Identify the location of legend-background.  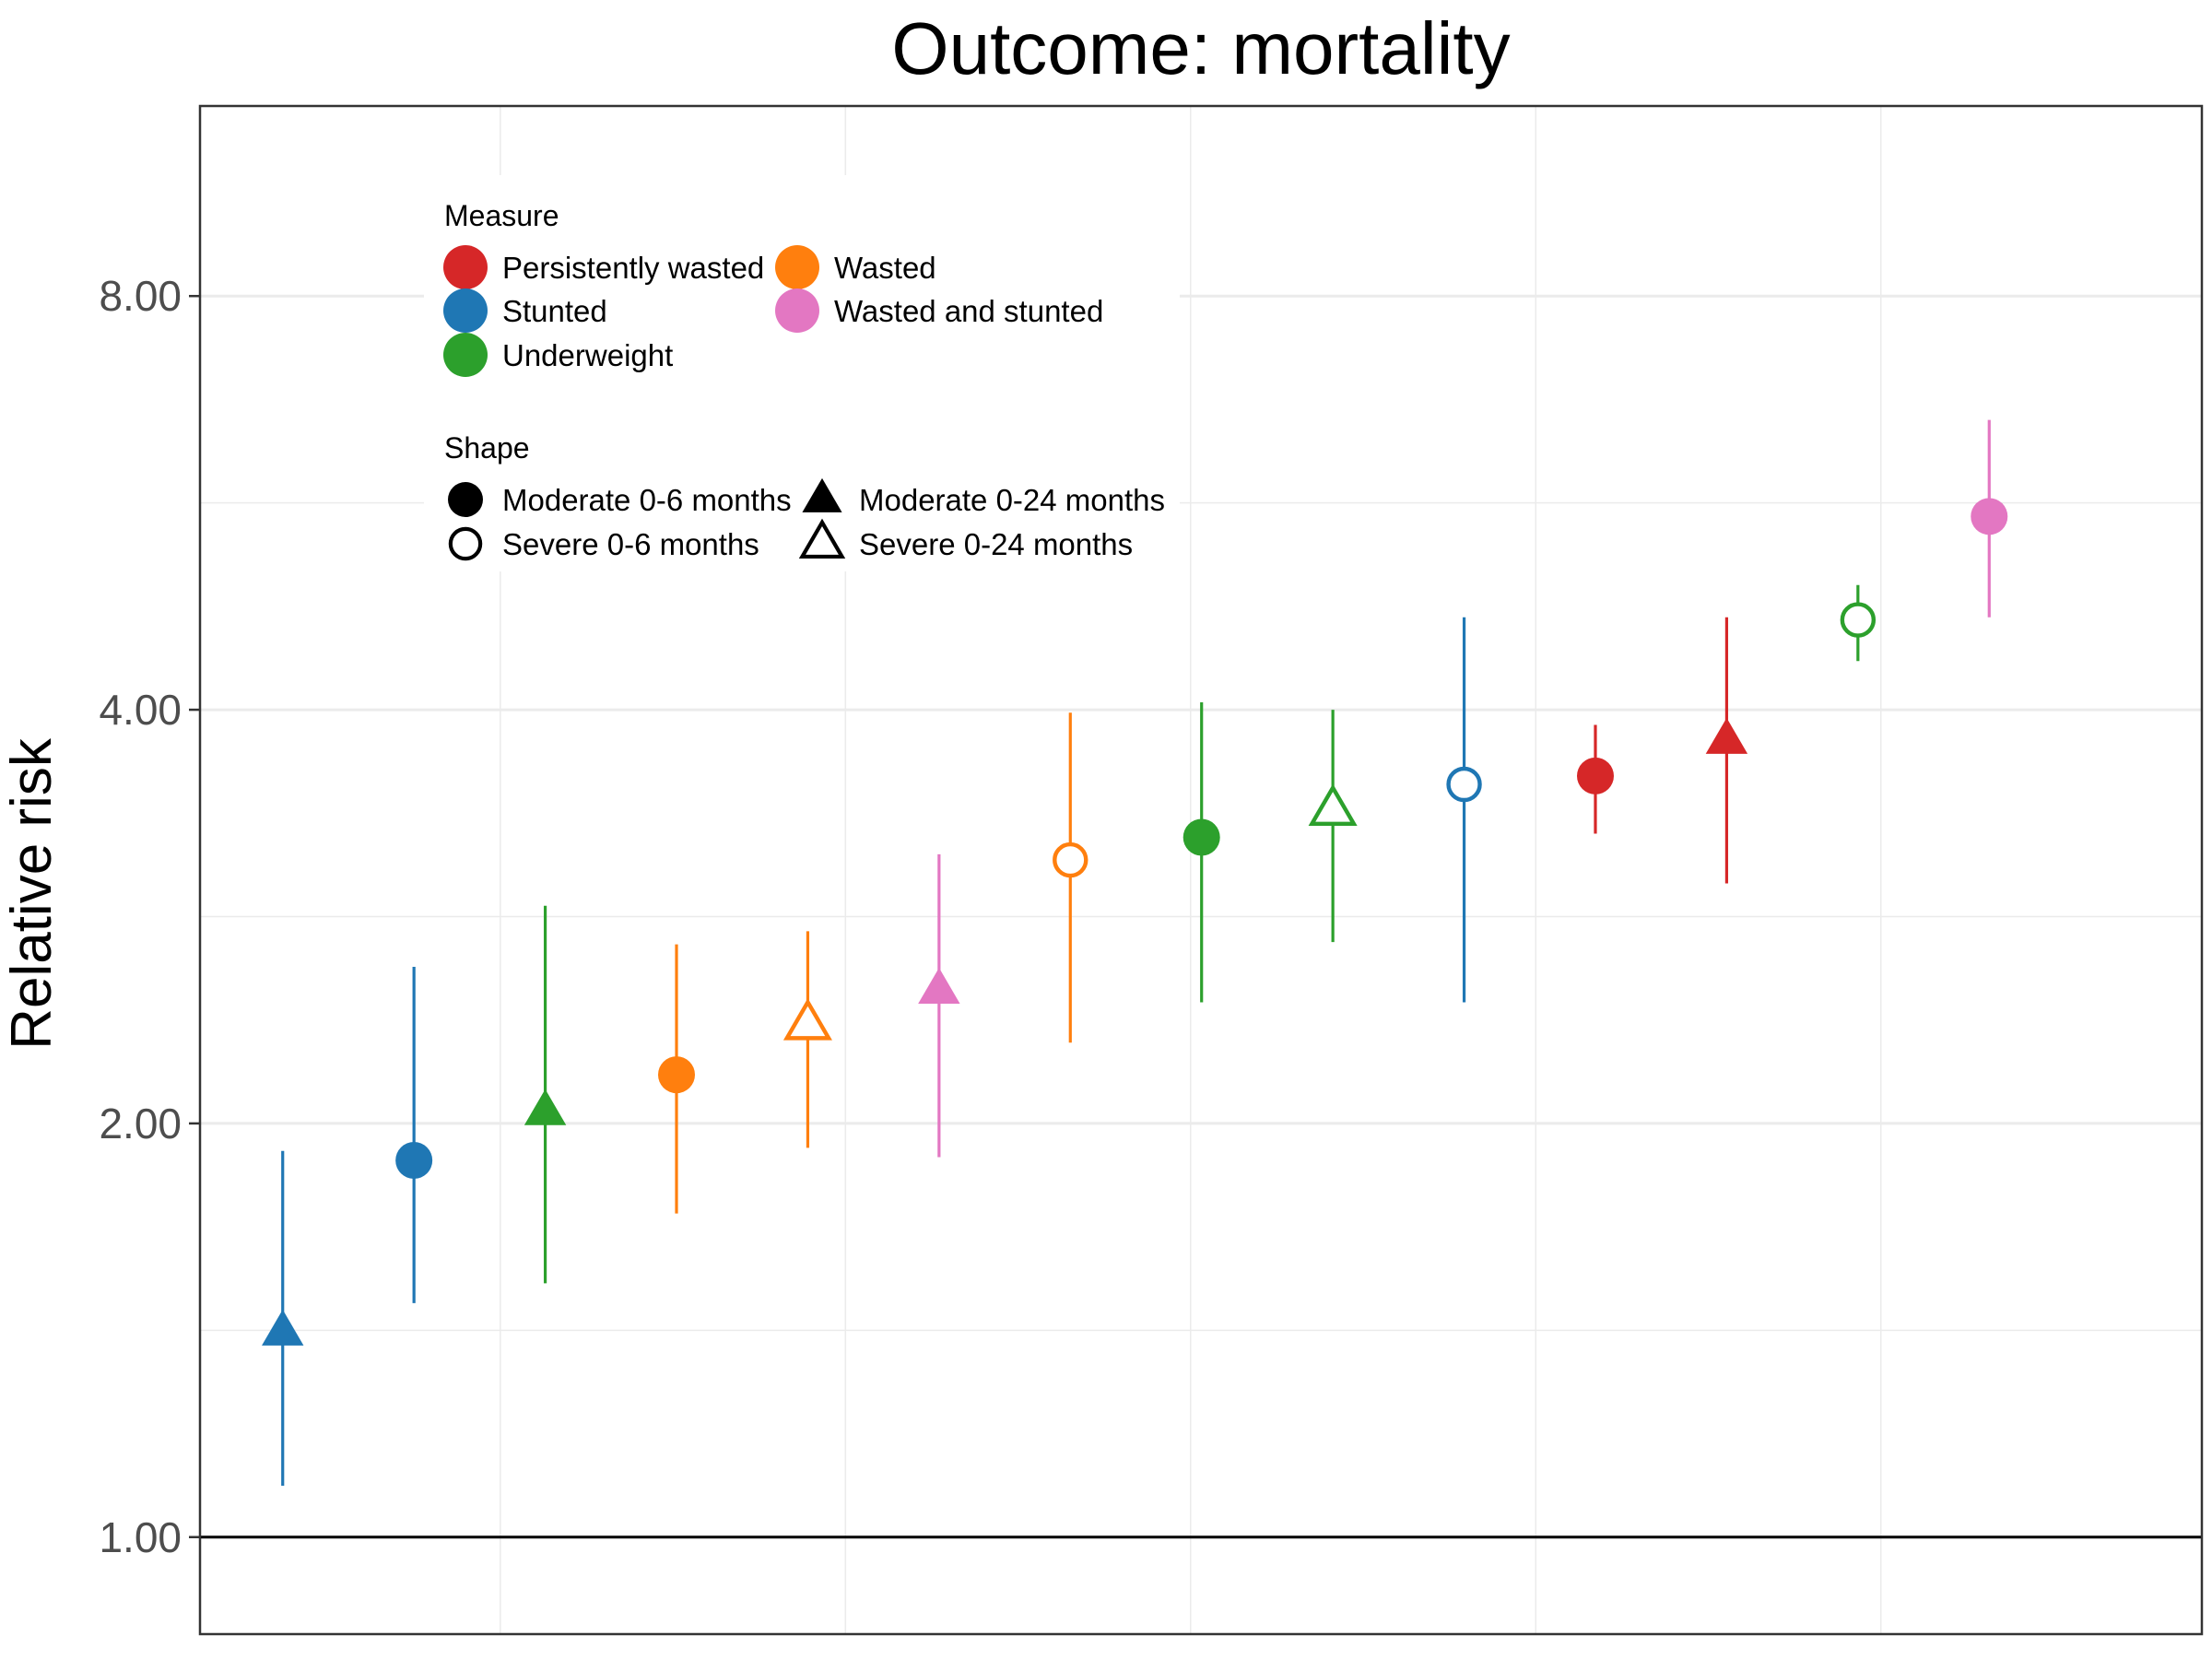
(802, 373).